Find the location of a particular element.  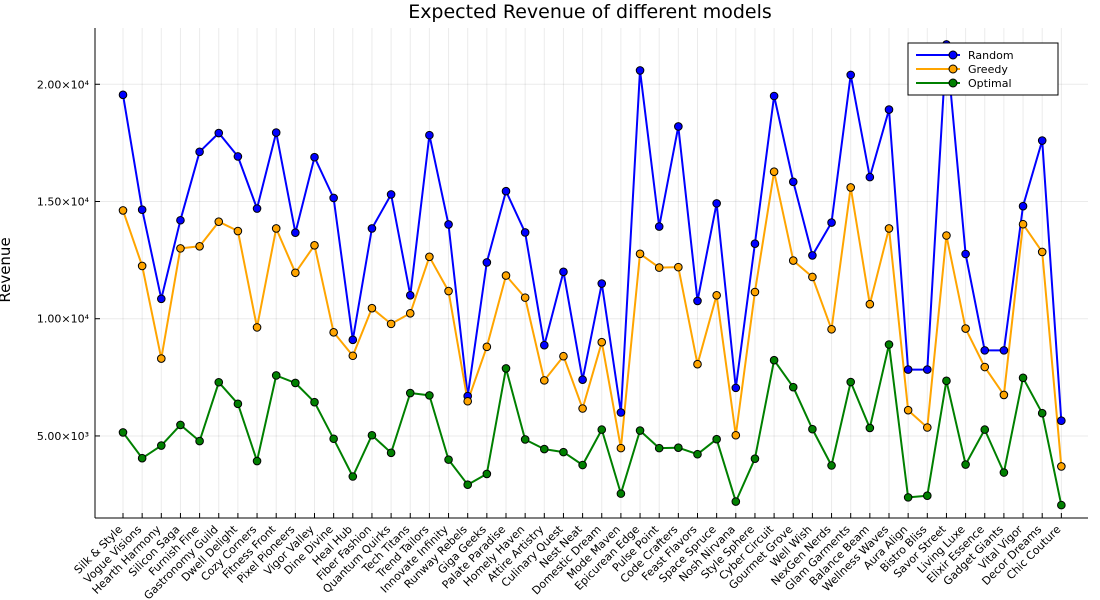

legend-label-random: Random is located at coordinates (991, 55).